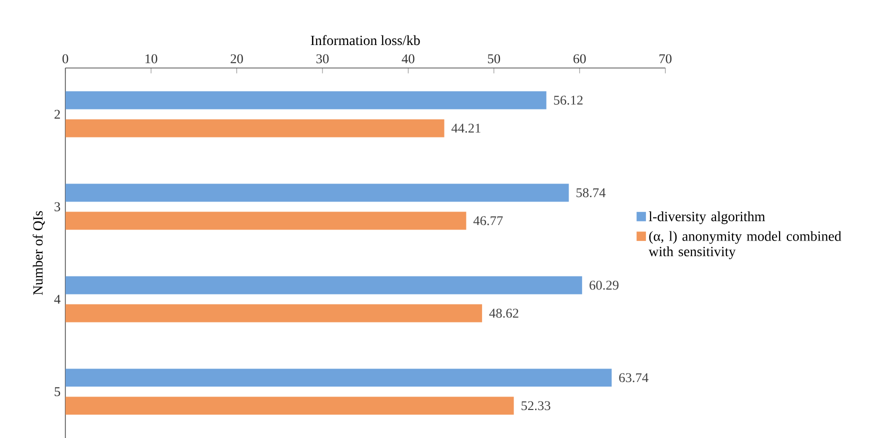  I want to click on x-tick-label: 20, so click(236, 59).